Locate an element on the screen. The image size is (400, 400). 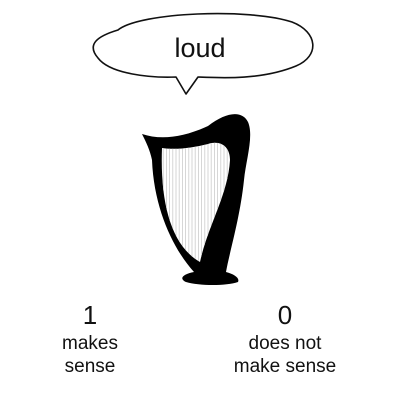
stimulus-word: loud is located at coordinates (200, 48).